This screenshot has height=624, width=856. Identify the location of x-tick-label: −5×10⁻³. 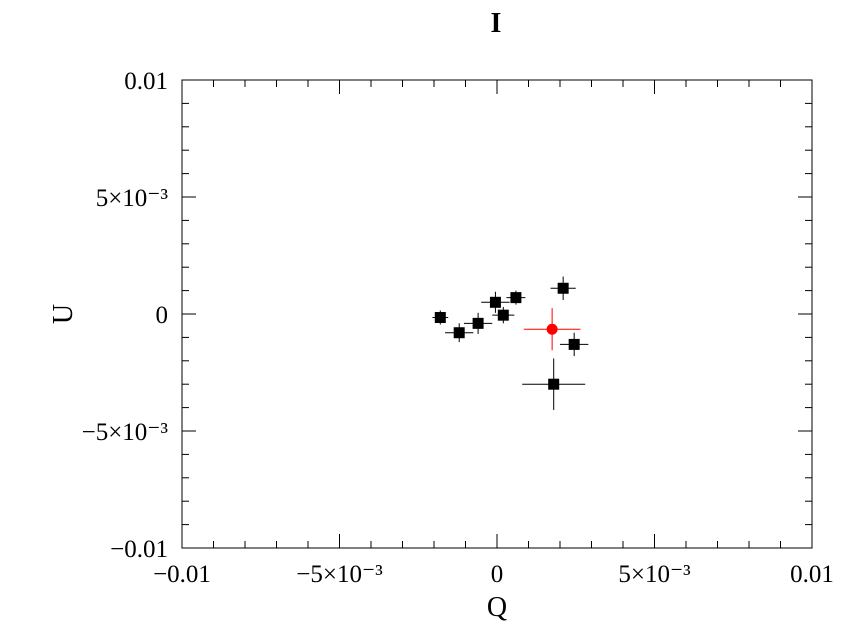
(339, 574).